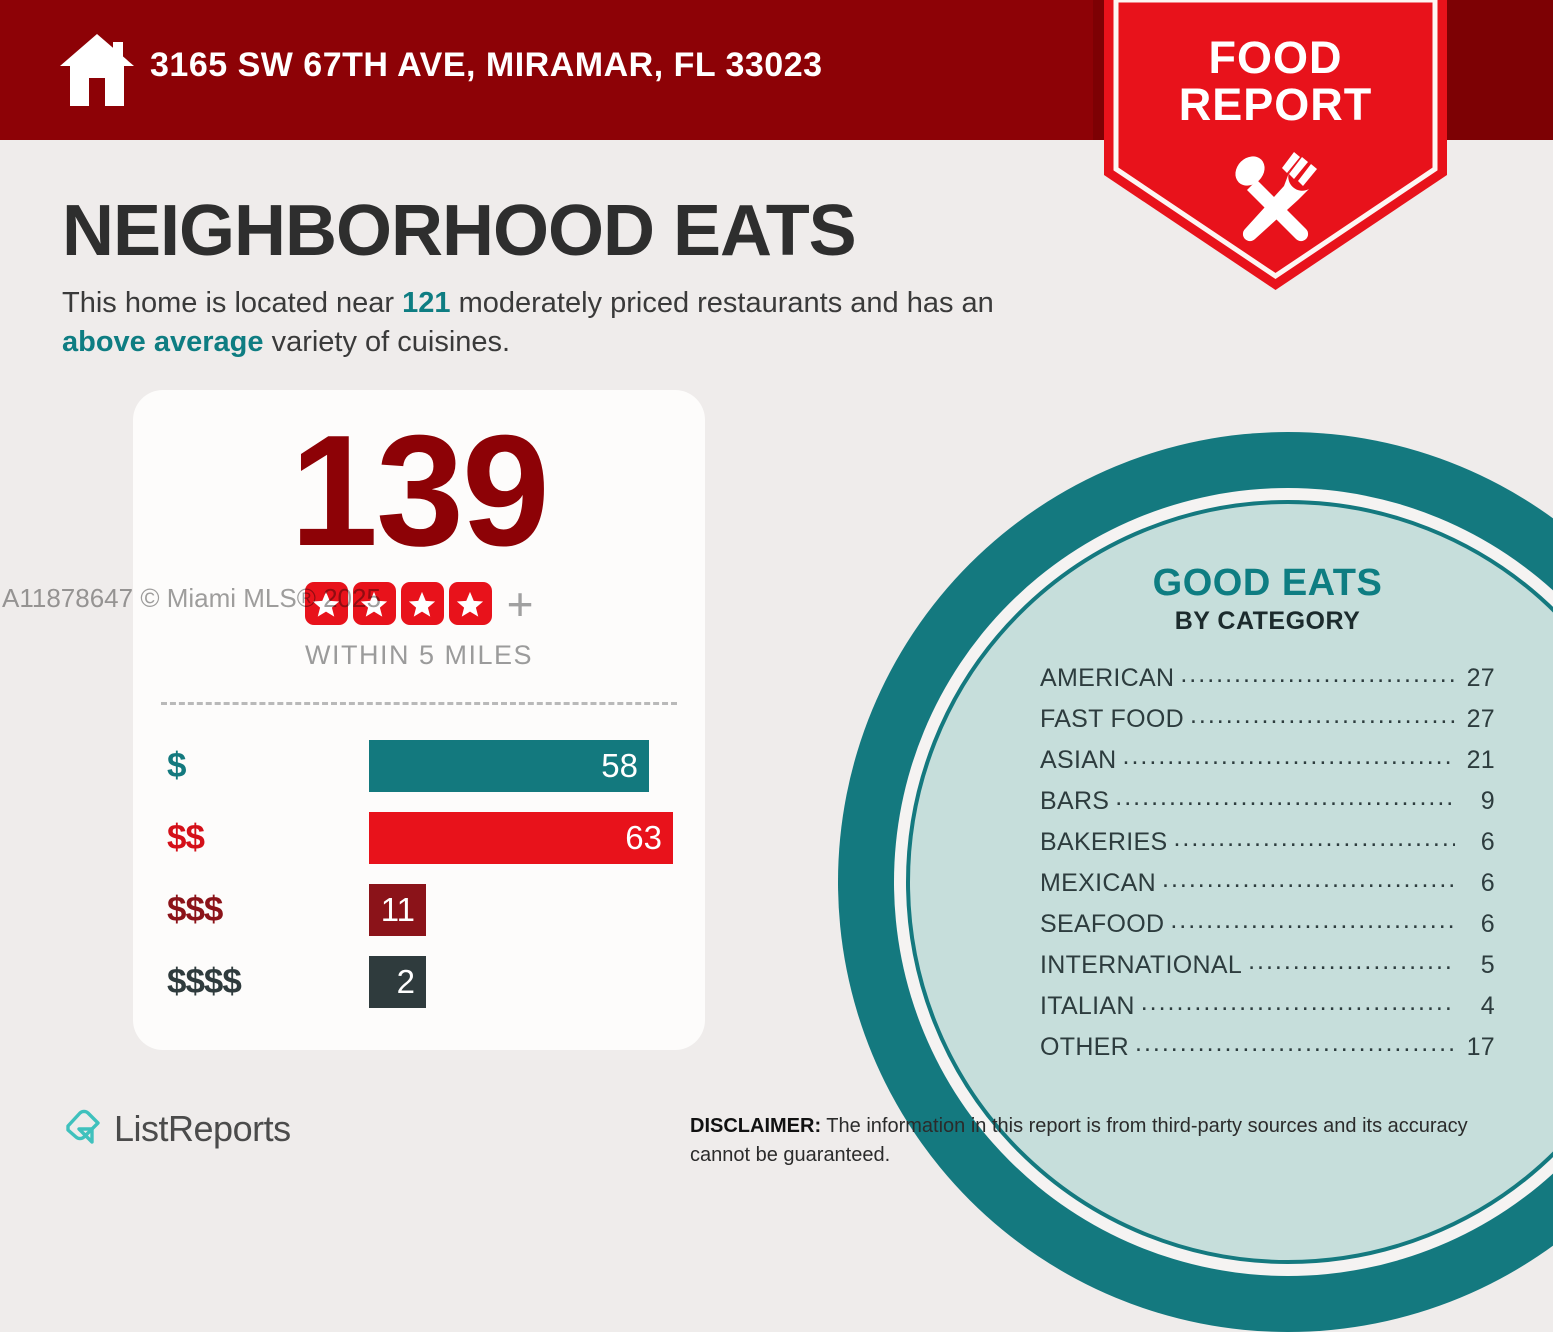 This screenshot has width=1553, height=1332. What do you see at coordinates (426, 303) in the screenshot?
I see `subtitle-restaurant-count: 121` at bounding box center [426, 303].